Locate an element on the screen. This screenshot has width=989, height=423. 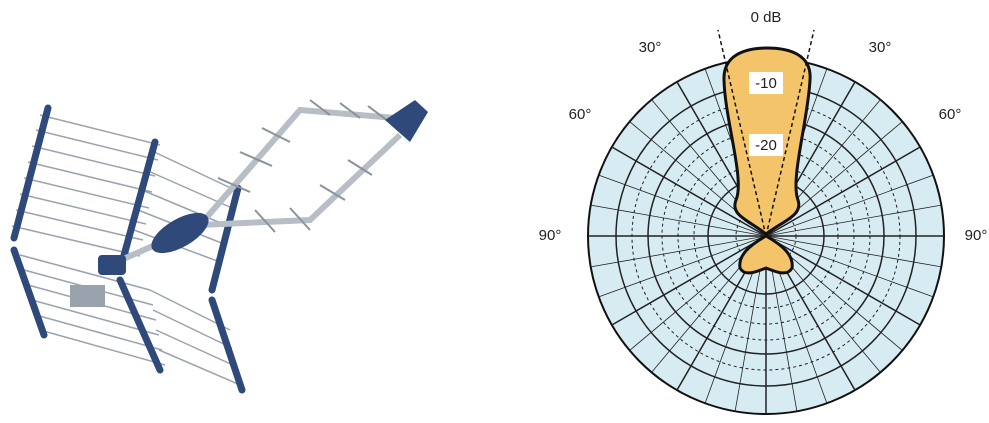
level-label: -10 is located at coordinates (766, 83).